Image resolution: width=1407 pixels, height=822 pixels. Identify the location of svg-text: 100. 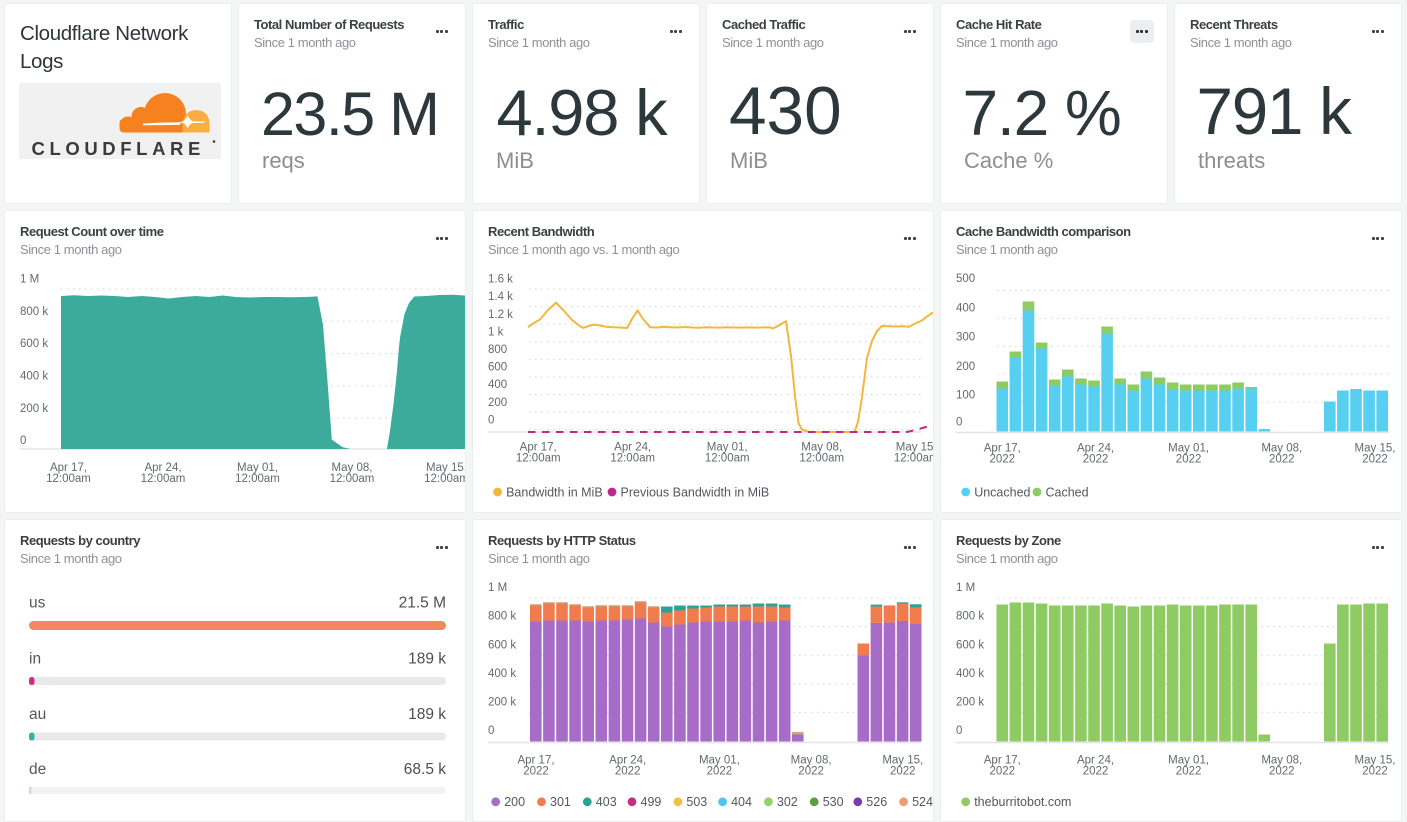
(965, 395).